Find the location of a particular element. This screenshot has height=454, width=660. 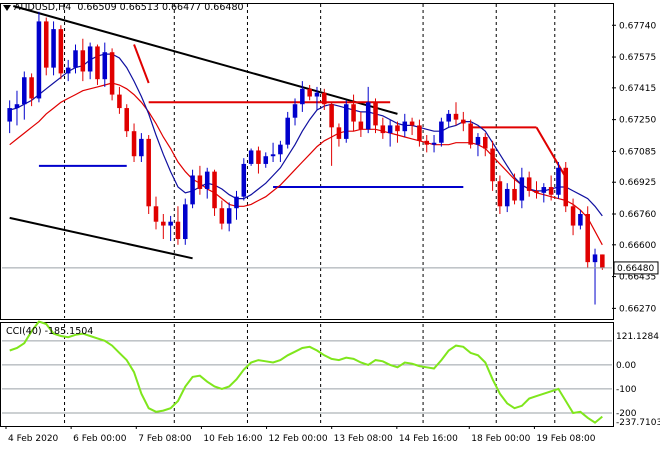

price-tick-label: 0.66600 is located at coordinates (637, 246).